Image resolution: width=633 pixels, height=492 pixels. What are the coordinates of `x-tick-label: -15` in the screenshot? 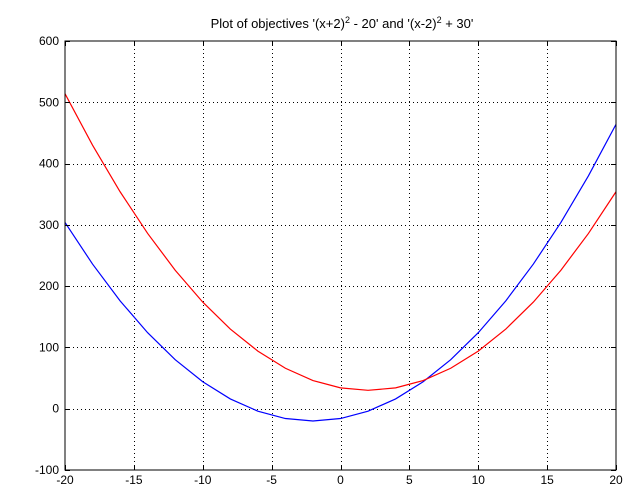 It's located at (134, 480).